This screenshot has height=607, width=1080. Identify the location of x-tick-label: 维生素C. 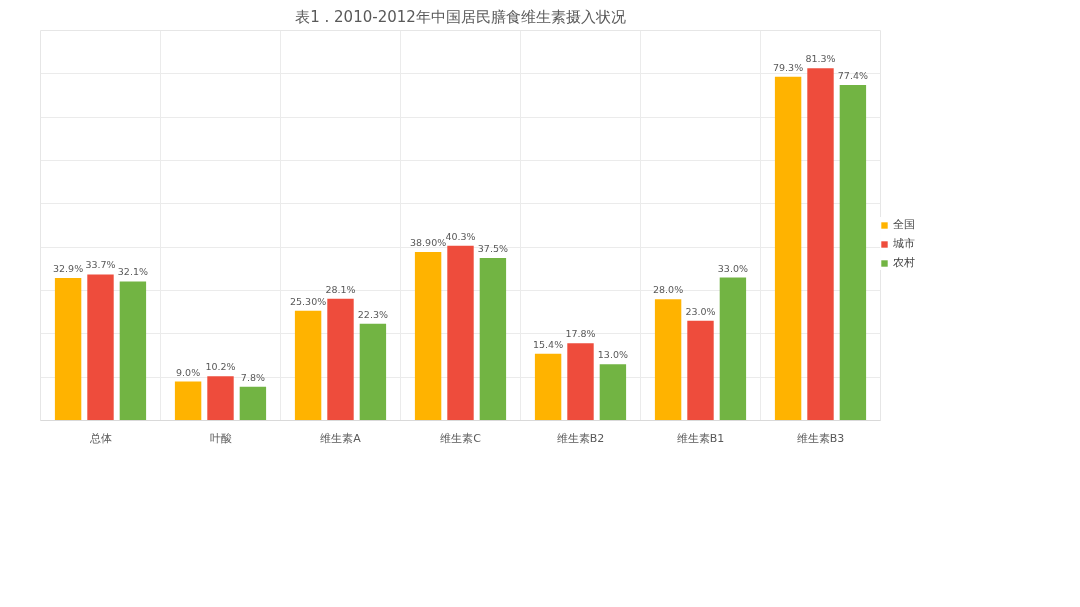
(461, 438).